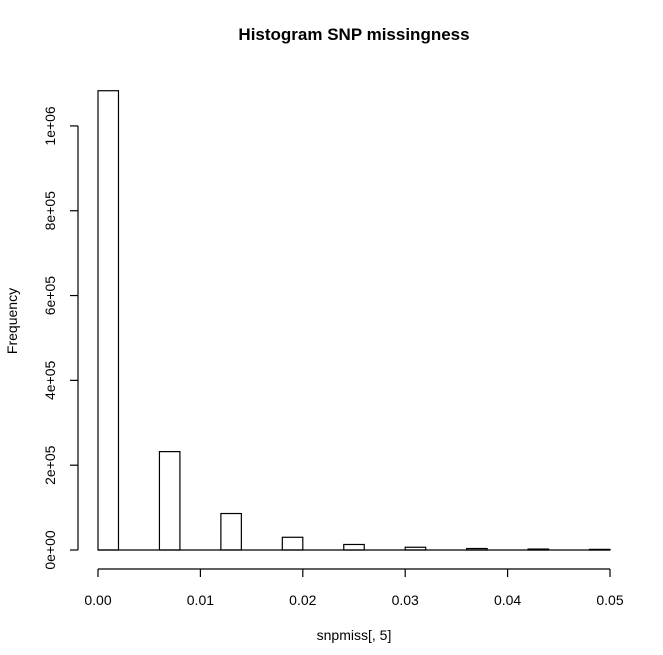 The width and height of the screenshot is (663, 655). Describe the element at coordinates (609, 600) in the screenshot. I see `x-tick-label: 0.05` at that location.